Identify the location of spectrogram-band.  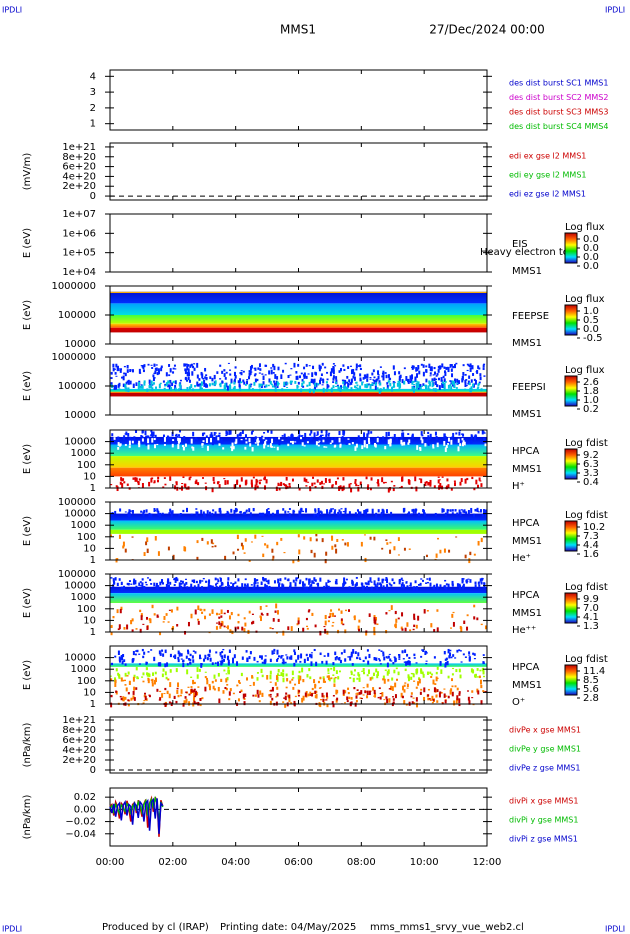
(298, 297).